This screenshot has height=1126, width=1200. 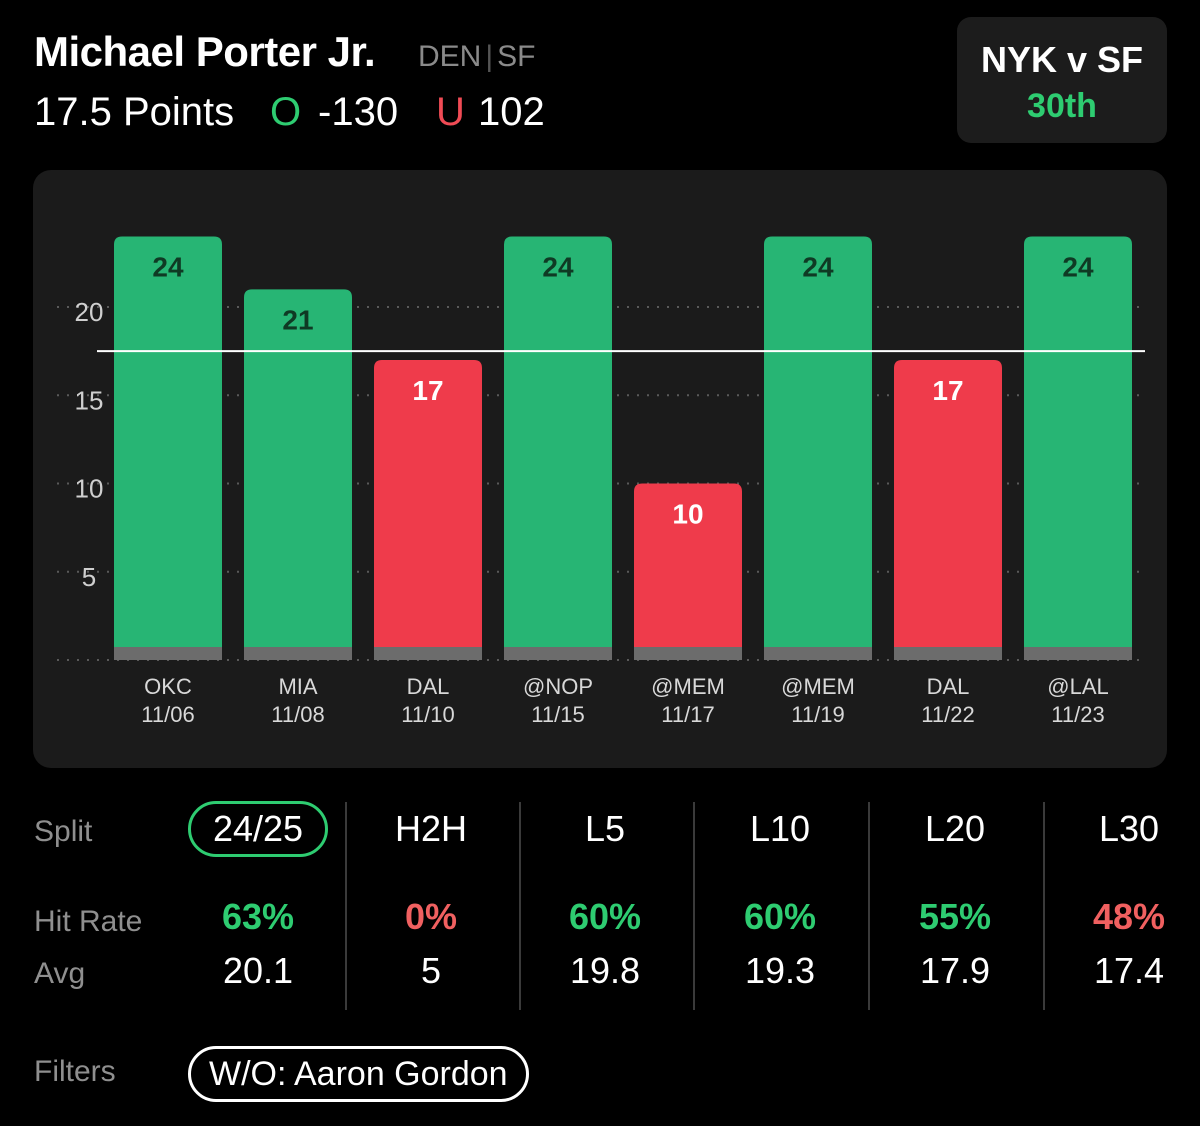 I want to click on split-tab: L5, so click(x=605, y=829).